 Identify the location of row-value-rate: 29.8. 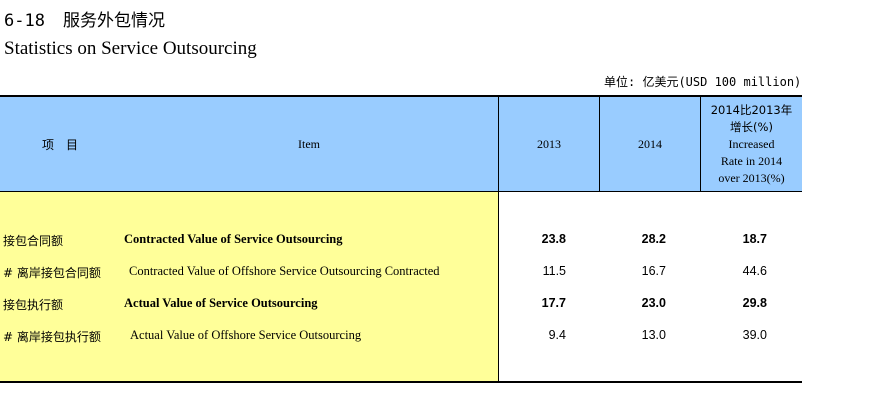
(754, 303).